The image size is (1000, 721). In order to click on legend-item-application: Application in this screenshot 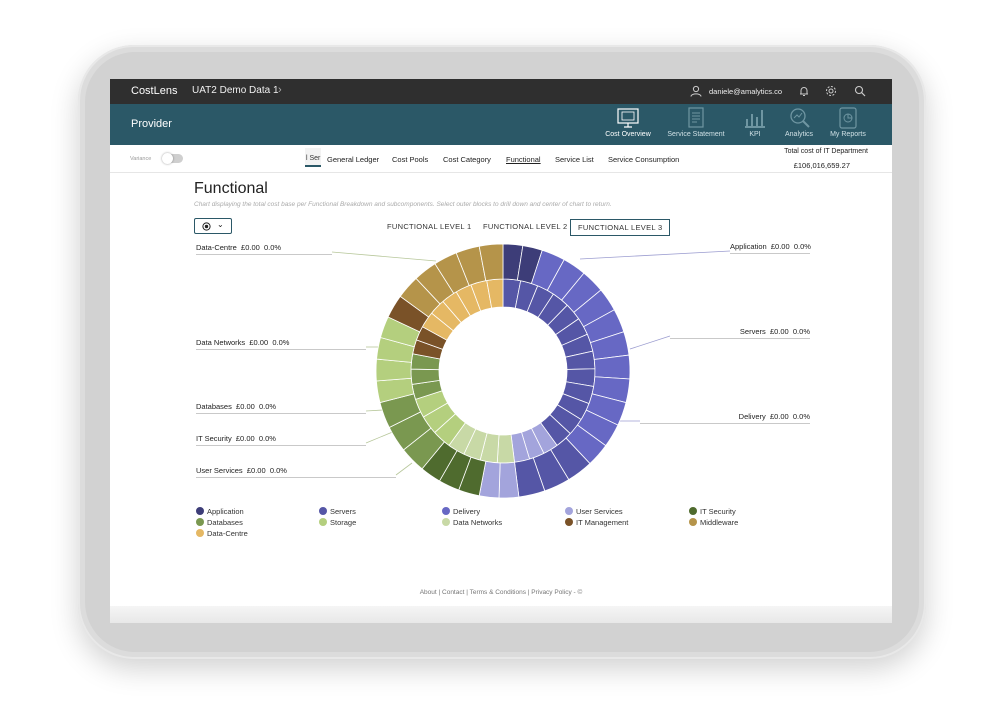, I will do `click(220, 511)`.